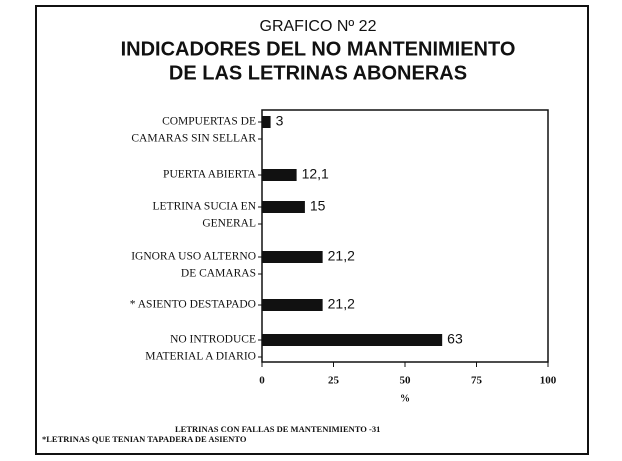 This screenshot has height=461, width=622. I want to click on category-label: MATERIAL A DIARIO, so click(200, 357).